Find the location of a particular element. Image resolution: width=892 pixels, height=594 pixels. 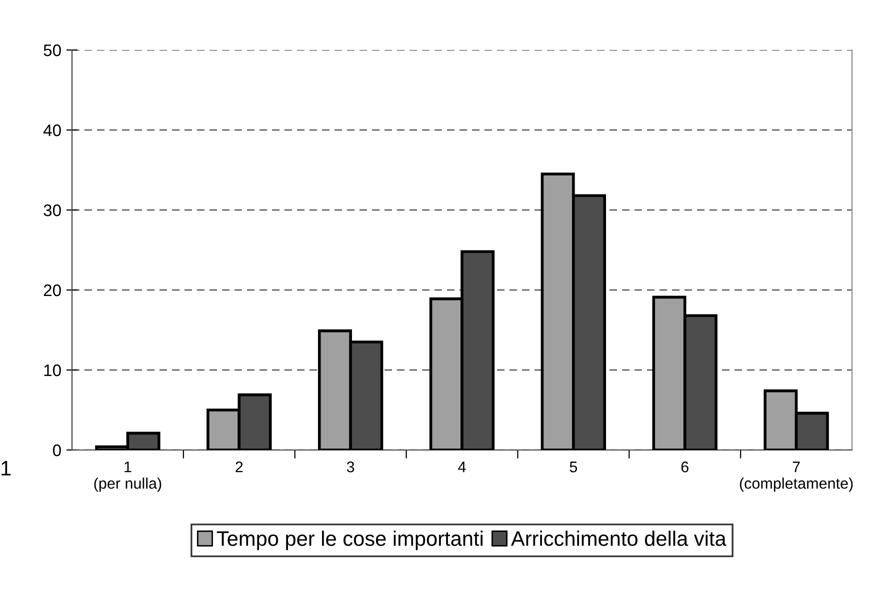

x-tick-label: 1 (per nulla) is located at coordinates (128, 477).